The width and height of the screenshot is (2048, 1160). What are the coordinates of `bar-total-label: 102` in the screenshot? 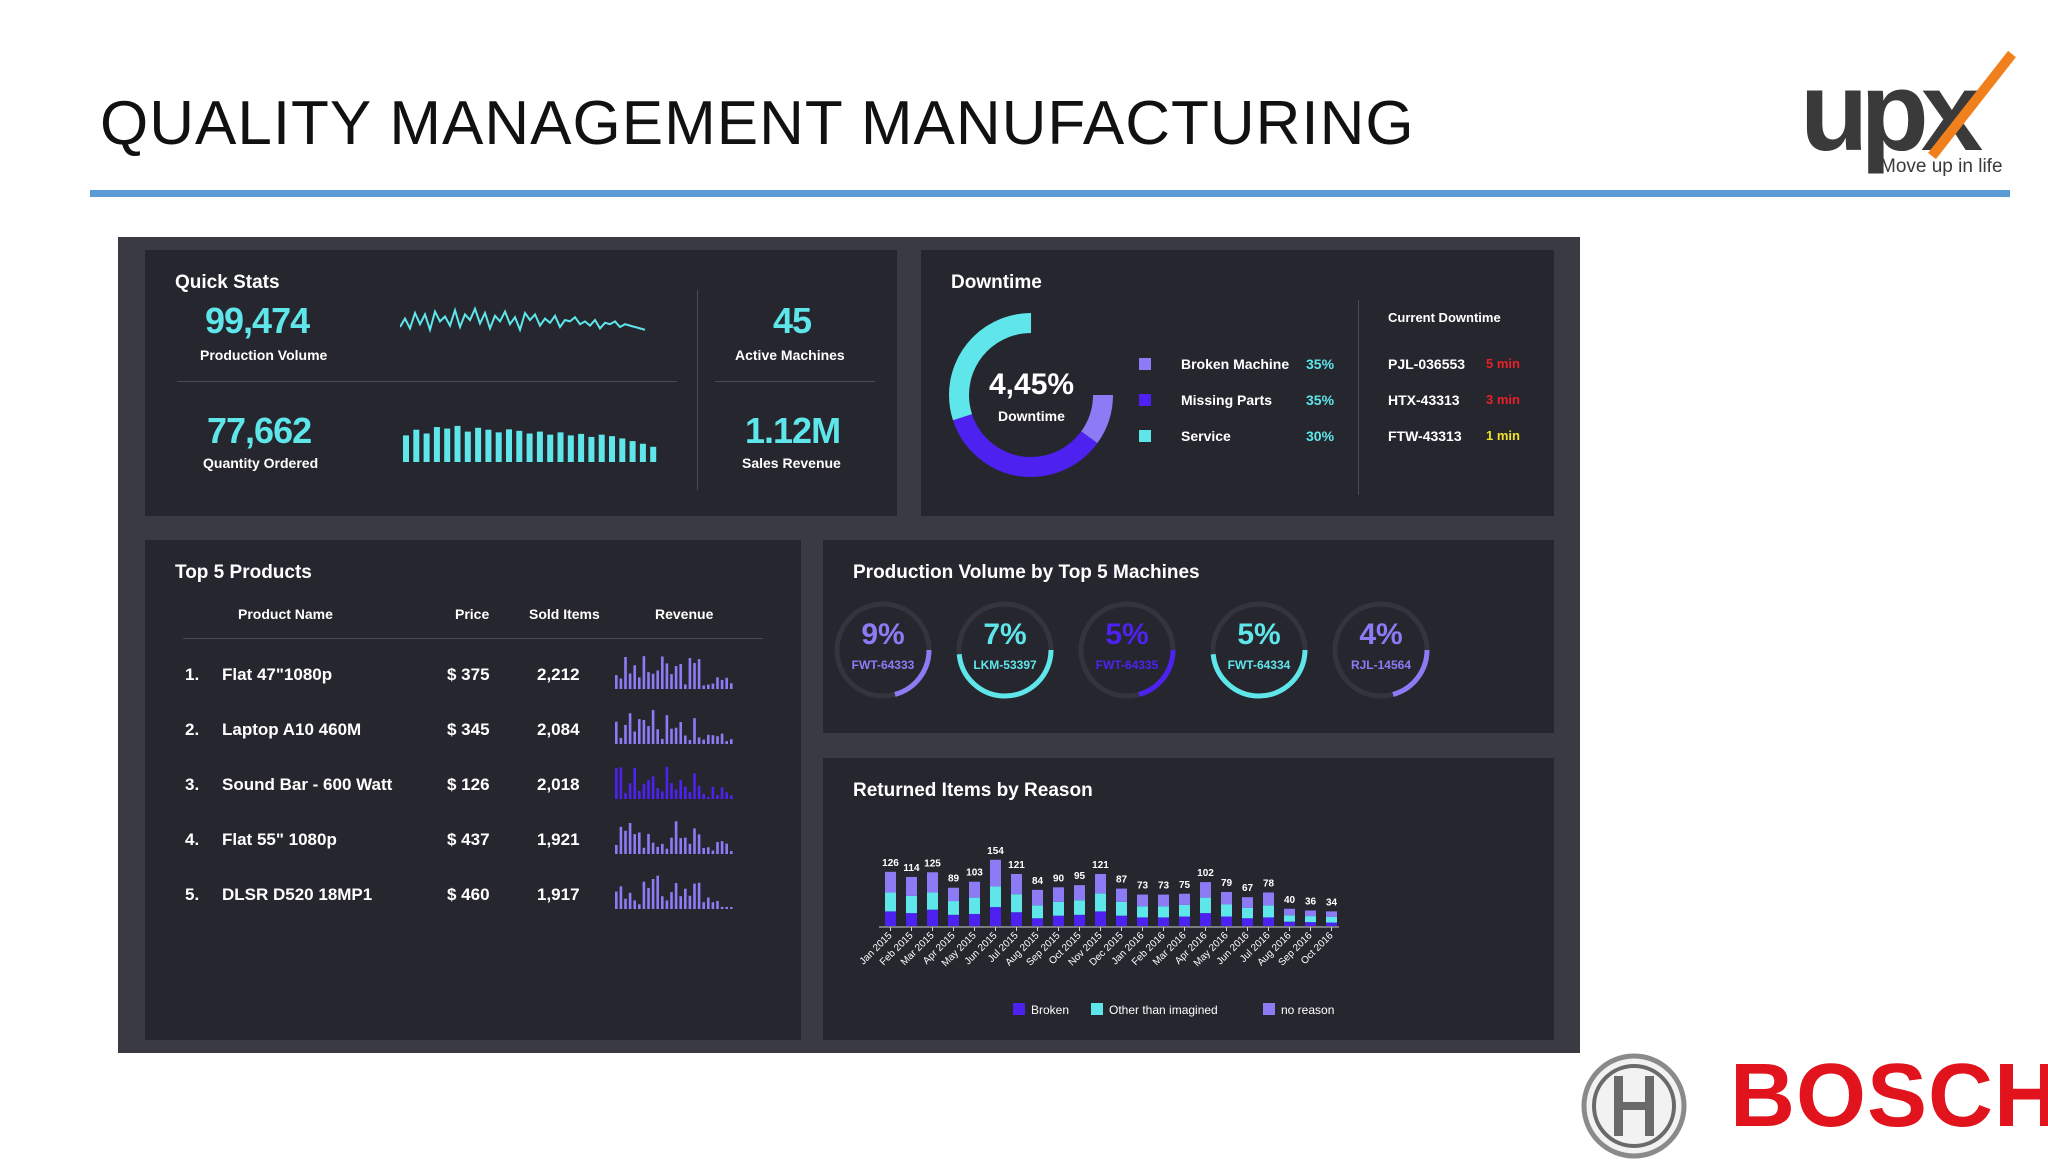 It's located at (1205, 873).